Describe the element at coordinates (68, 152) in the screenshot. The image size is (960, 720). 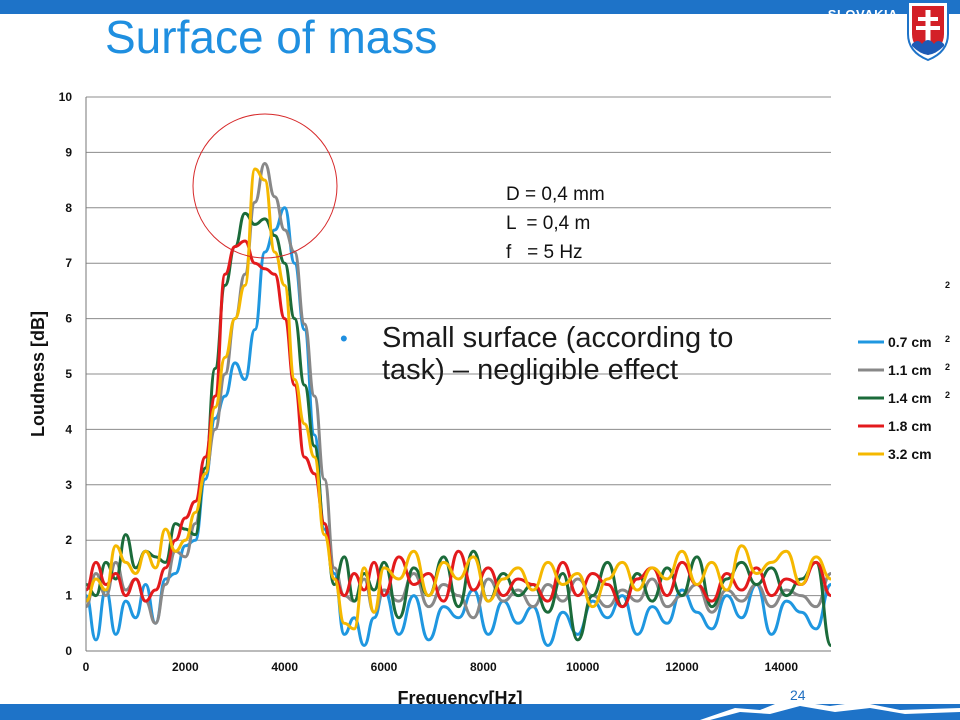
I see `y-tick-label: 9` at that location.